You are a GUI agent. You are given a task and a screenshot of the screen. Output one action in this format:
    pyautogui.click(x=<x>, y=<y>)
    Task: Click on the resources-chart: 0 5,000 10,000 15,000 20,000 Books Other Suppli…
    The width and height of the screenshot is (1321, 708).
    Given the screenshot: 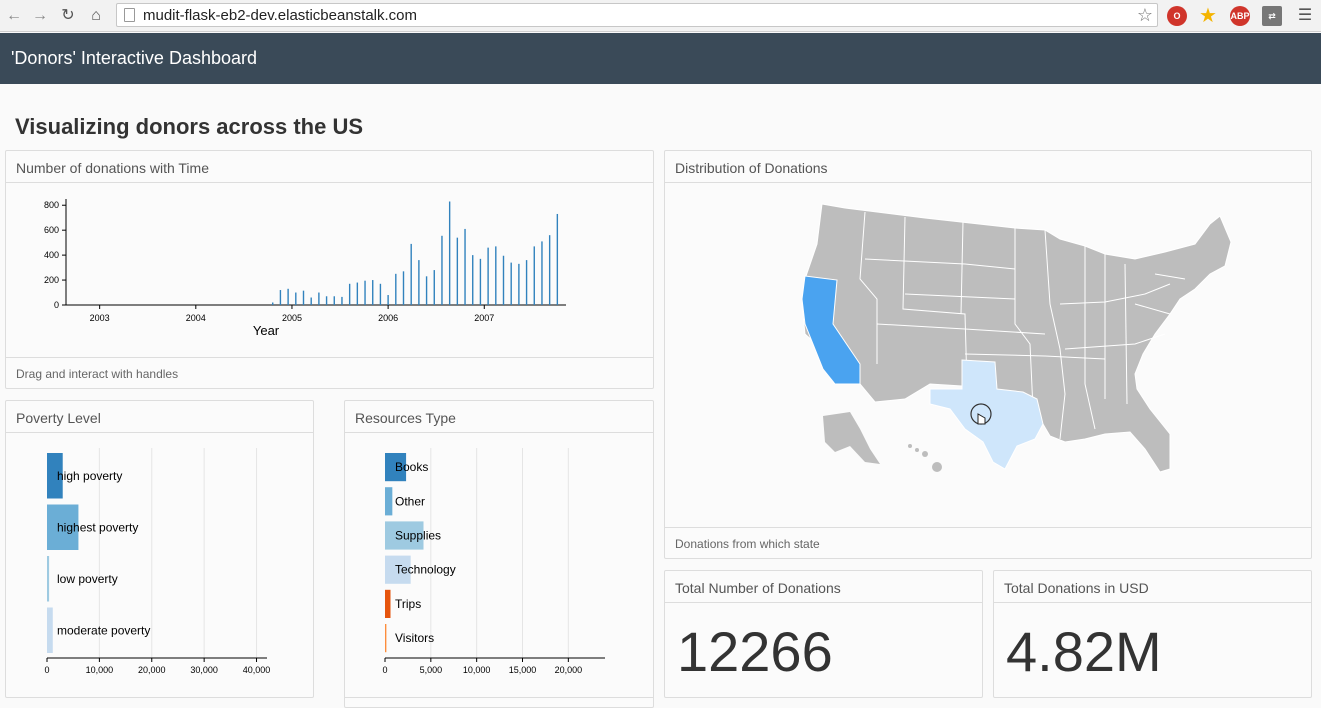 What is the action you would take?
    pyautogui.click(x=499, y=565)
    